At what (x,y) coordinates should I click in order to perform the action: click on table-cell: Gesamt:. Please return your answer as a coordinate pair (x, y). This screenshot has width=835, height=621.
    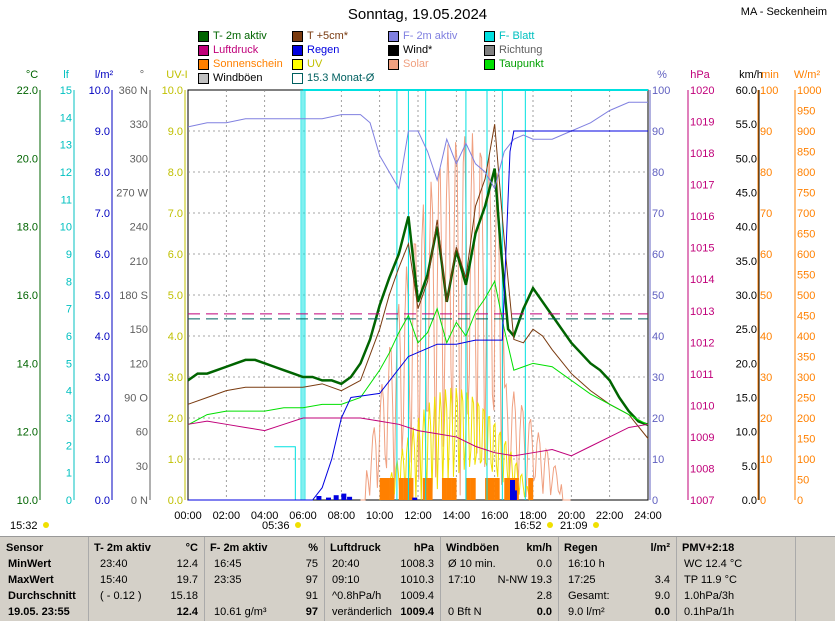
    Looking at the image, I should click on (589, 596).